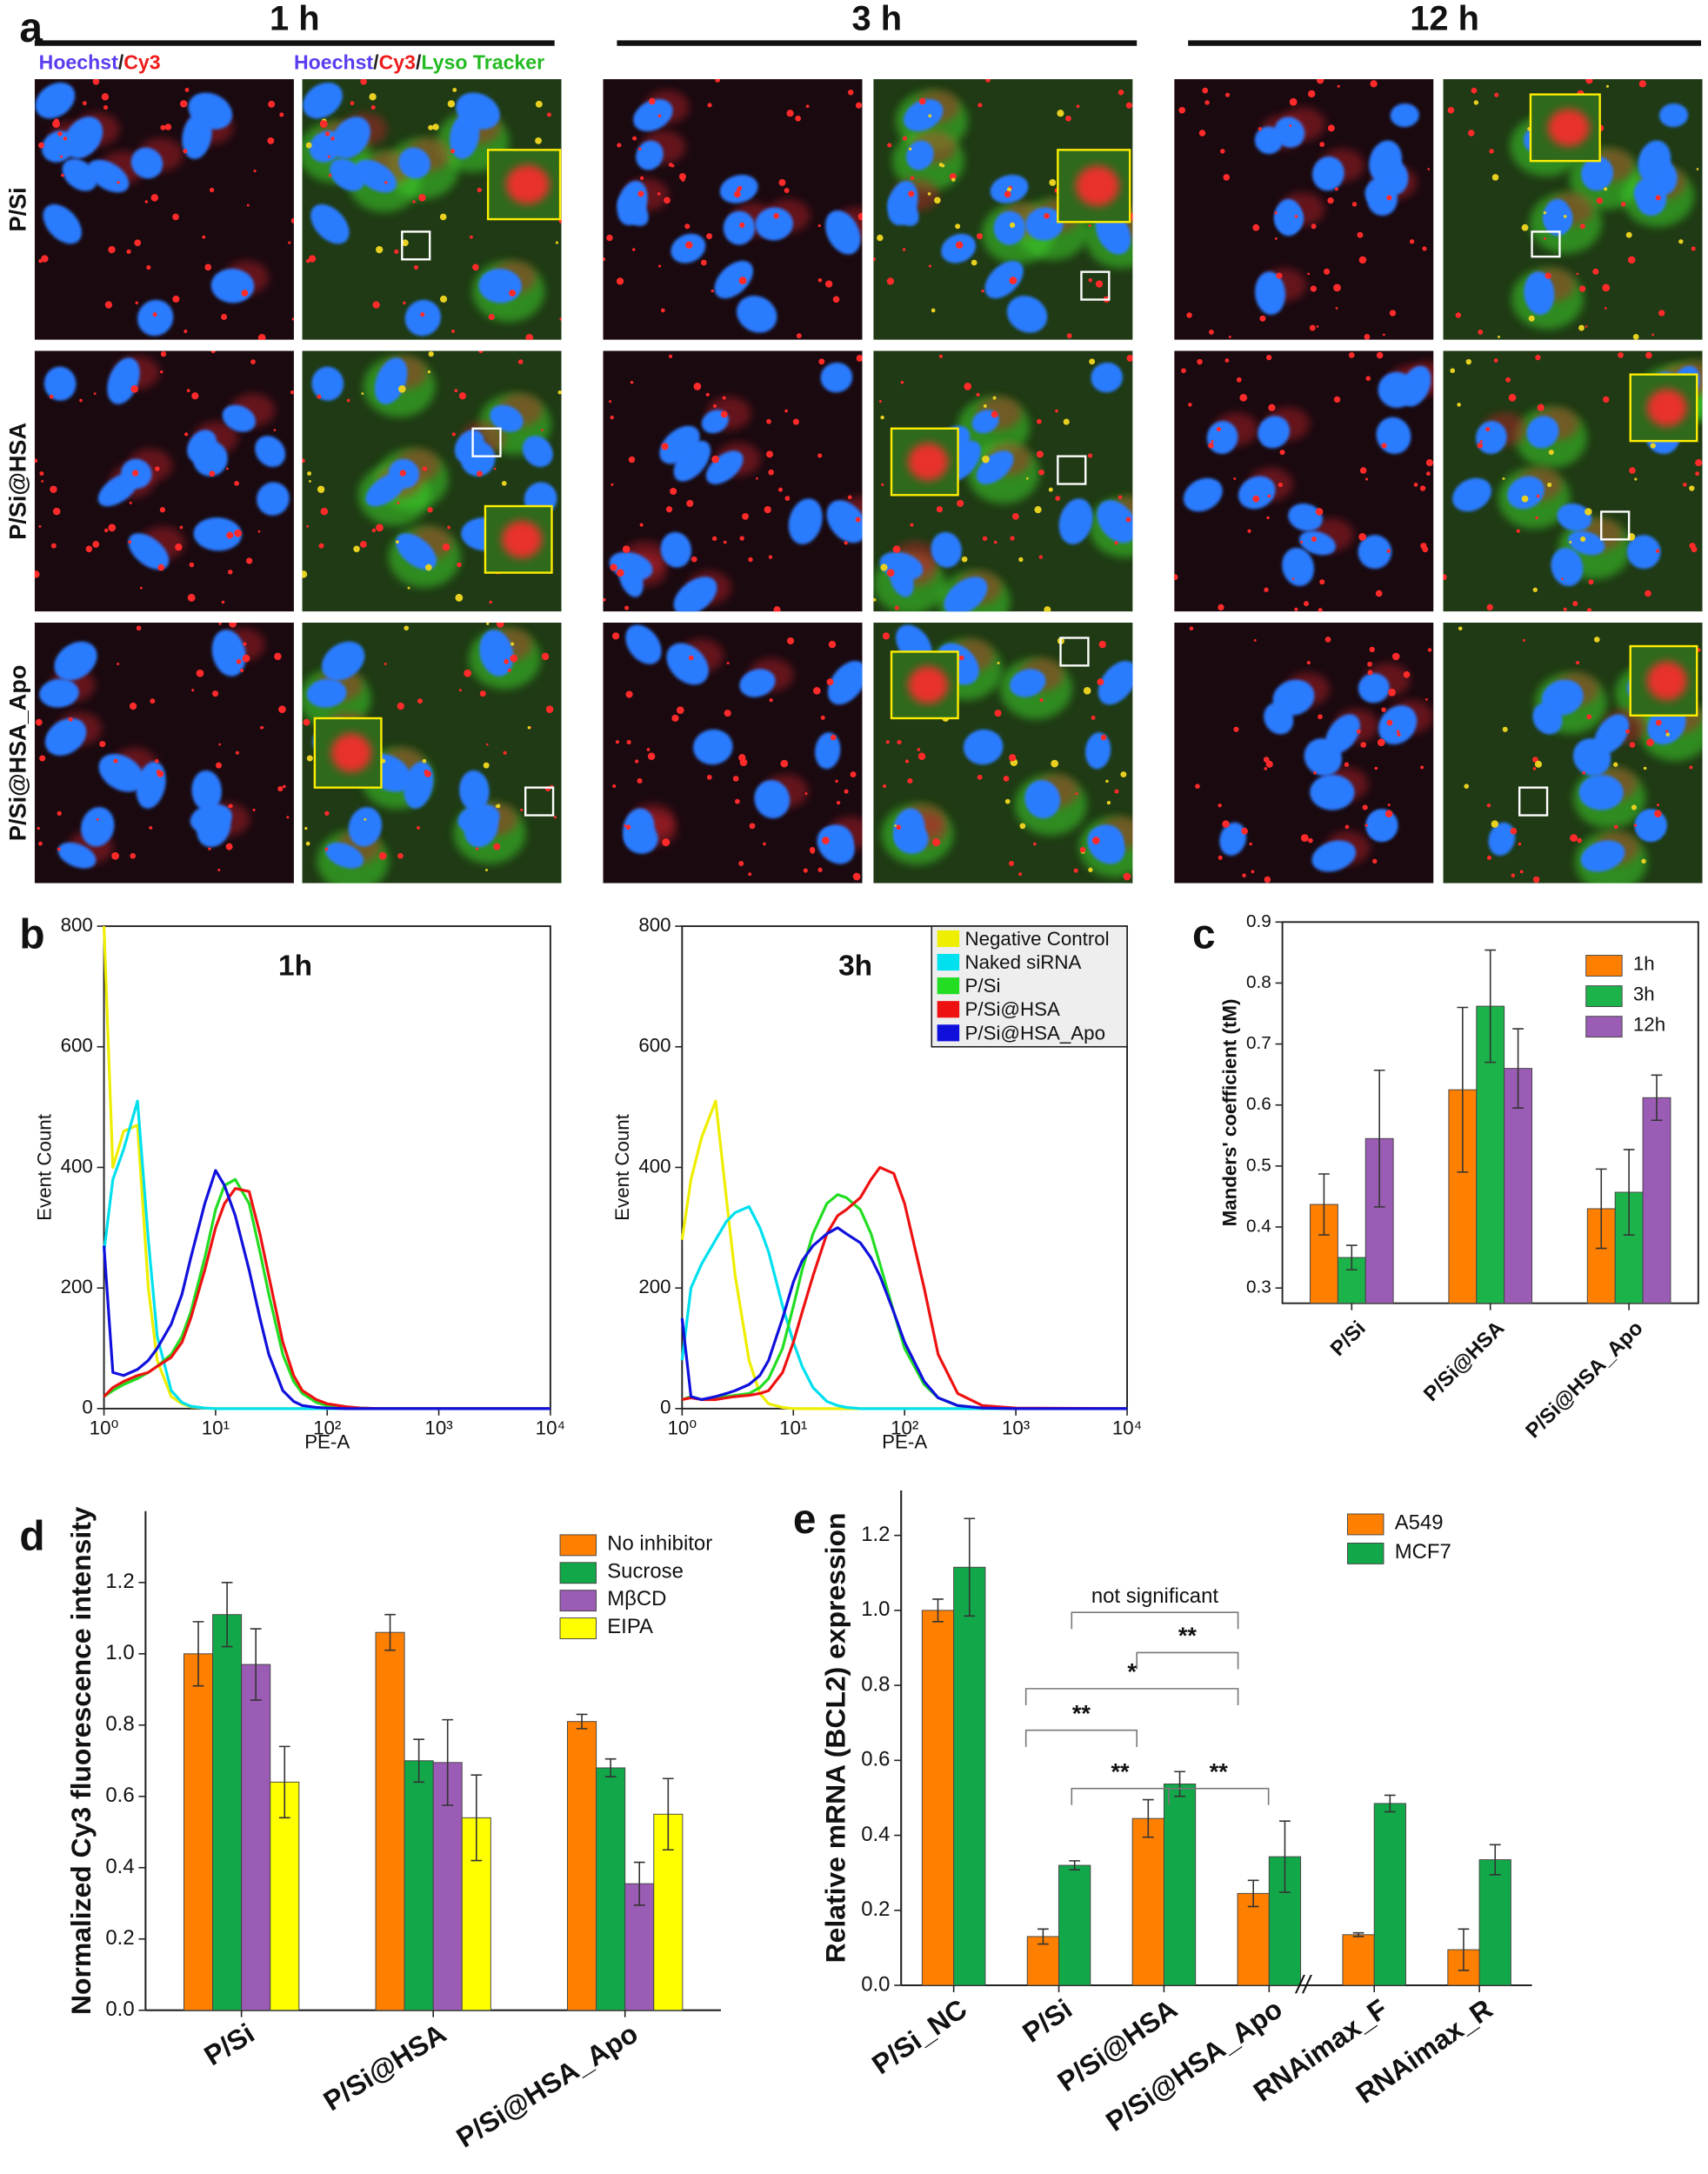 Image resolution: width=1708 pixels, height=2174 pixels. Describe the element at coordinates (78, 62) in the screenshot. I see `channel-part: Hoechst` at that location.